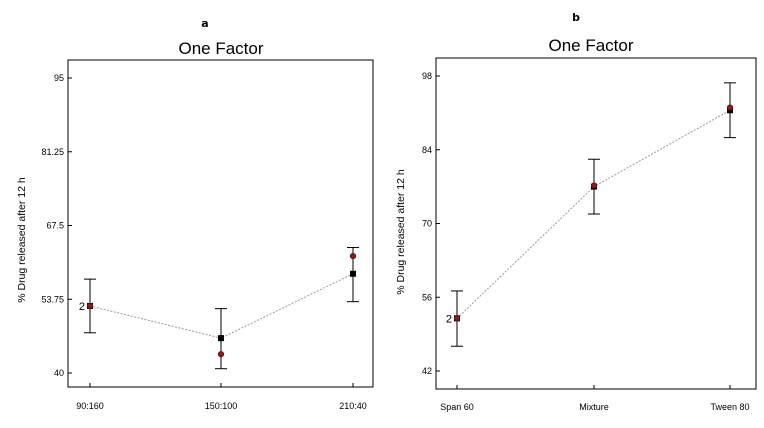  I want to click on panel-b-ytick-label: 70, so click(427, 224).